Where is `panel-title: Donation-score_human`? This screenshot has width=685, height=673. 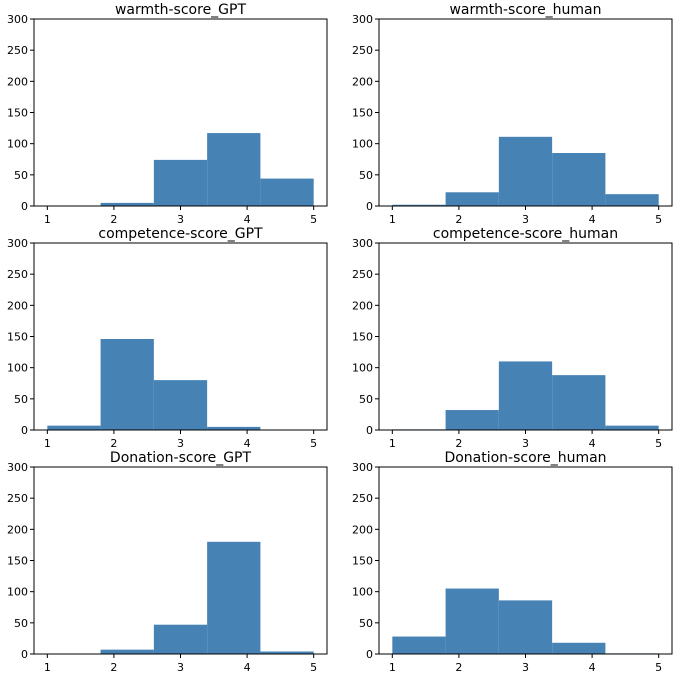
panel-title: Donation-score_human is located at coordinates (525, 458).